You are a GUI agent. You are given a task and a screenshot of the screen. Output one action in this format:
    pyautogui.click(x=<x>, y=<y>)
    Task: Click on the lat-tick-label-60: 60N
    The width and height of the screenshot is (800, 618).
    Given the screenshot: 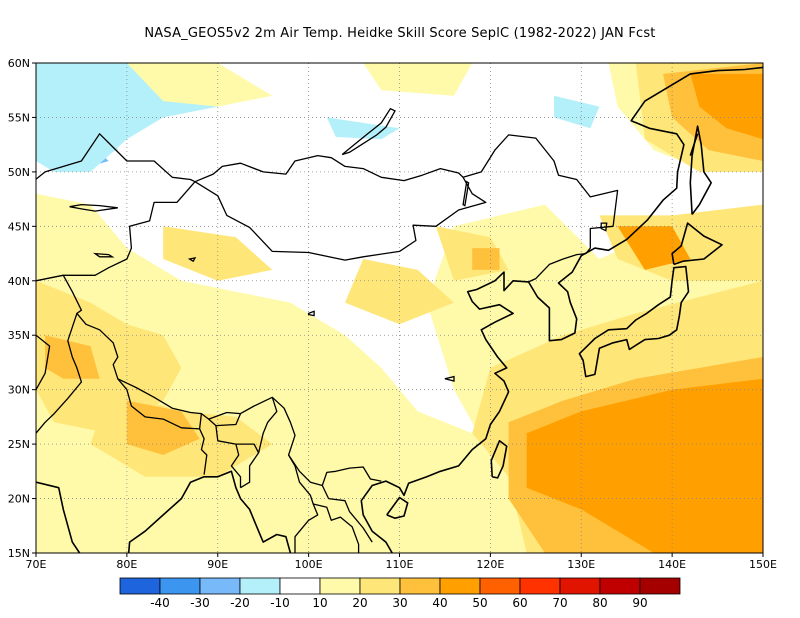 What is the action you would take?
    pyautogui.click(x=19, y=63)
    